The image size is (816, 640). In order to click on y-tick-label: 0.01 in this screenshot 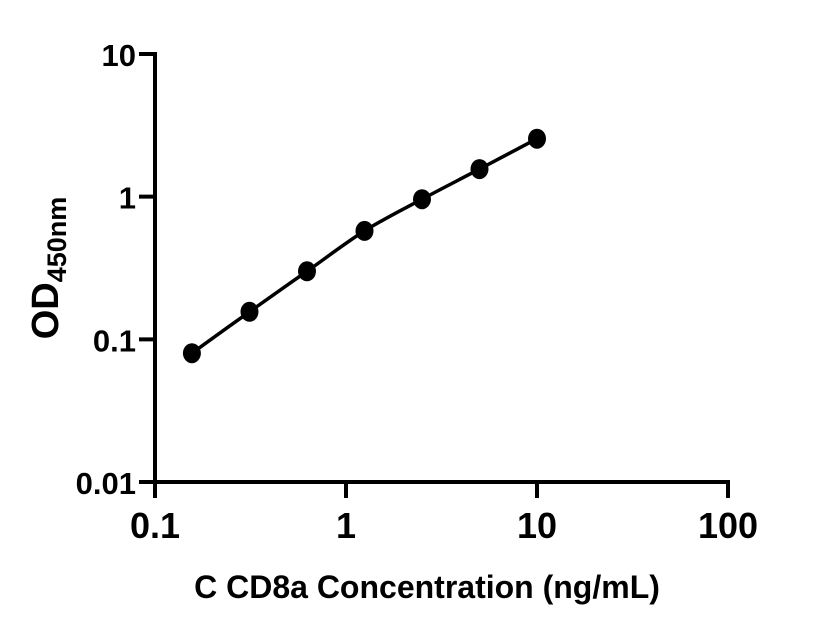, I will do `click(106, 483)`.